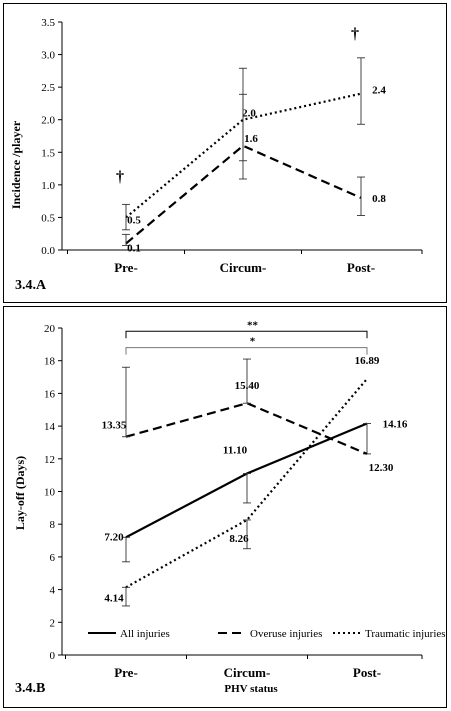 Image resolution: width=451 pixels, height=711 pixels. Describe the element at coordinates (367, 361) in the screenshot. I see `data-label-b: 16.89` at that location.